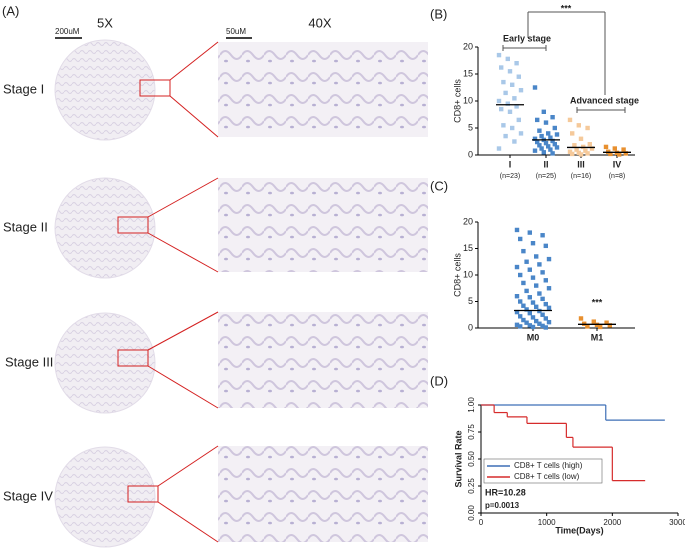 The height and width of the screenshot is (556, 685). What do you see at coordinates (604, 100) in the screenshot?
I see `annotation: Advanced stage` at bounding box center [604, 100].